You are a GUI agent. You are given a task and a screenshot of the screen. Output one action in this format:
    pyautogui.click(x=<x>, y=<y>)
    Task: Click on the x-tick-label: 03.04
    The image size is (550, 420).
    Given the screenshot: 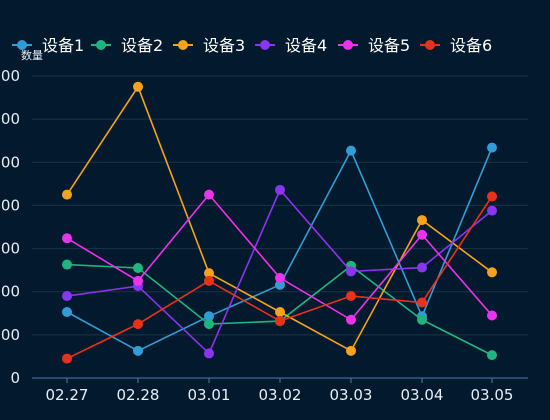 What is the action you would take?
    pyautogui.click(x=422, y=395)
    